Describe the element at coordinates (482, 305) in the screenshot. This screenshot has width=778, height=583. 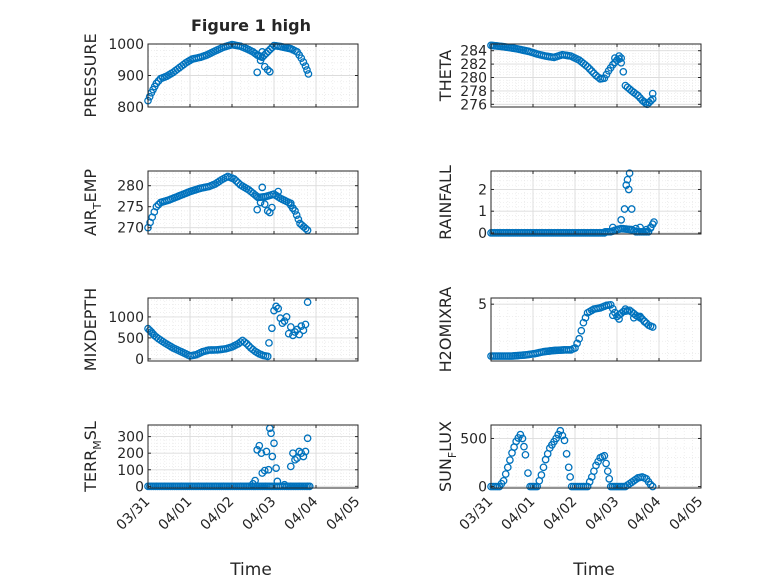
I see `y-tick-label: 5` at that location.